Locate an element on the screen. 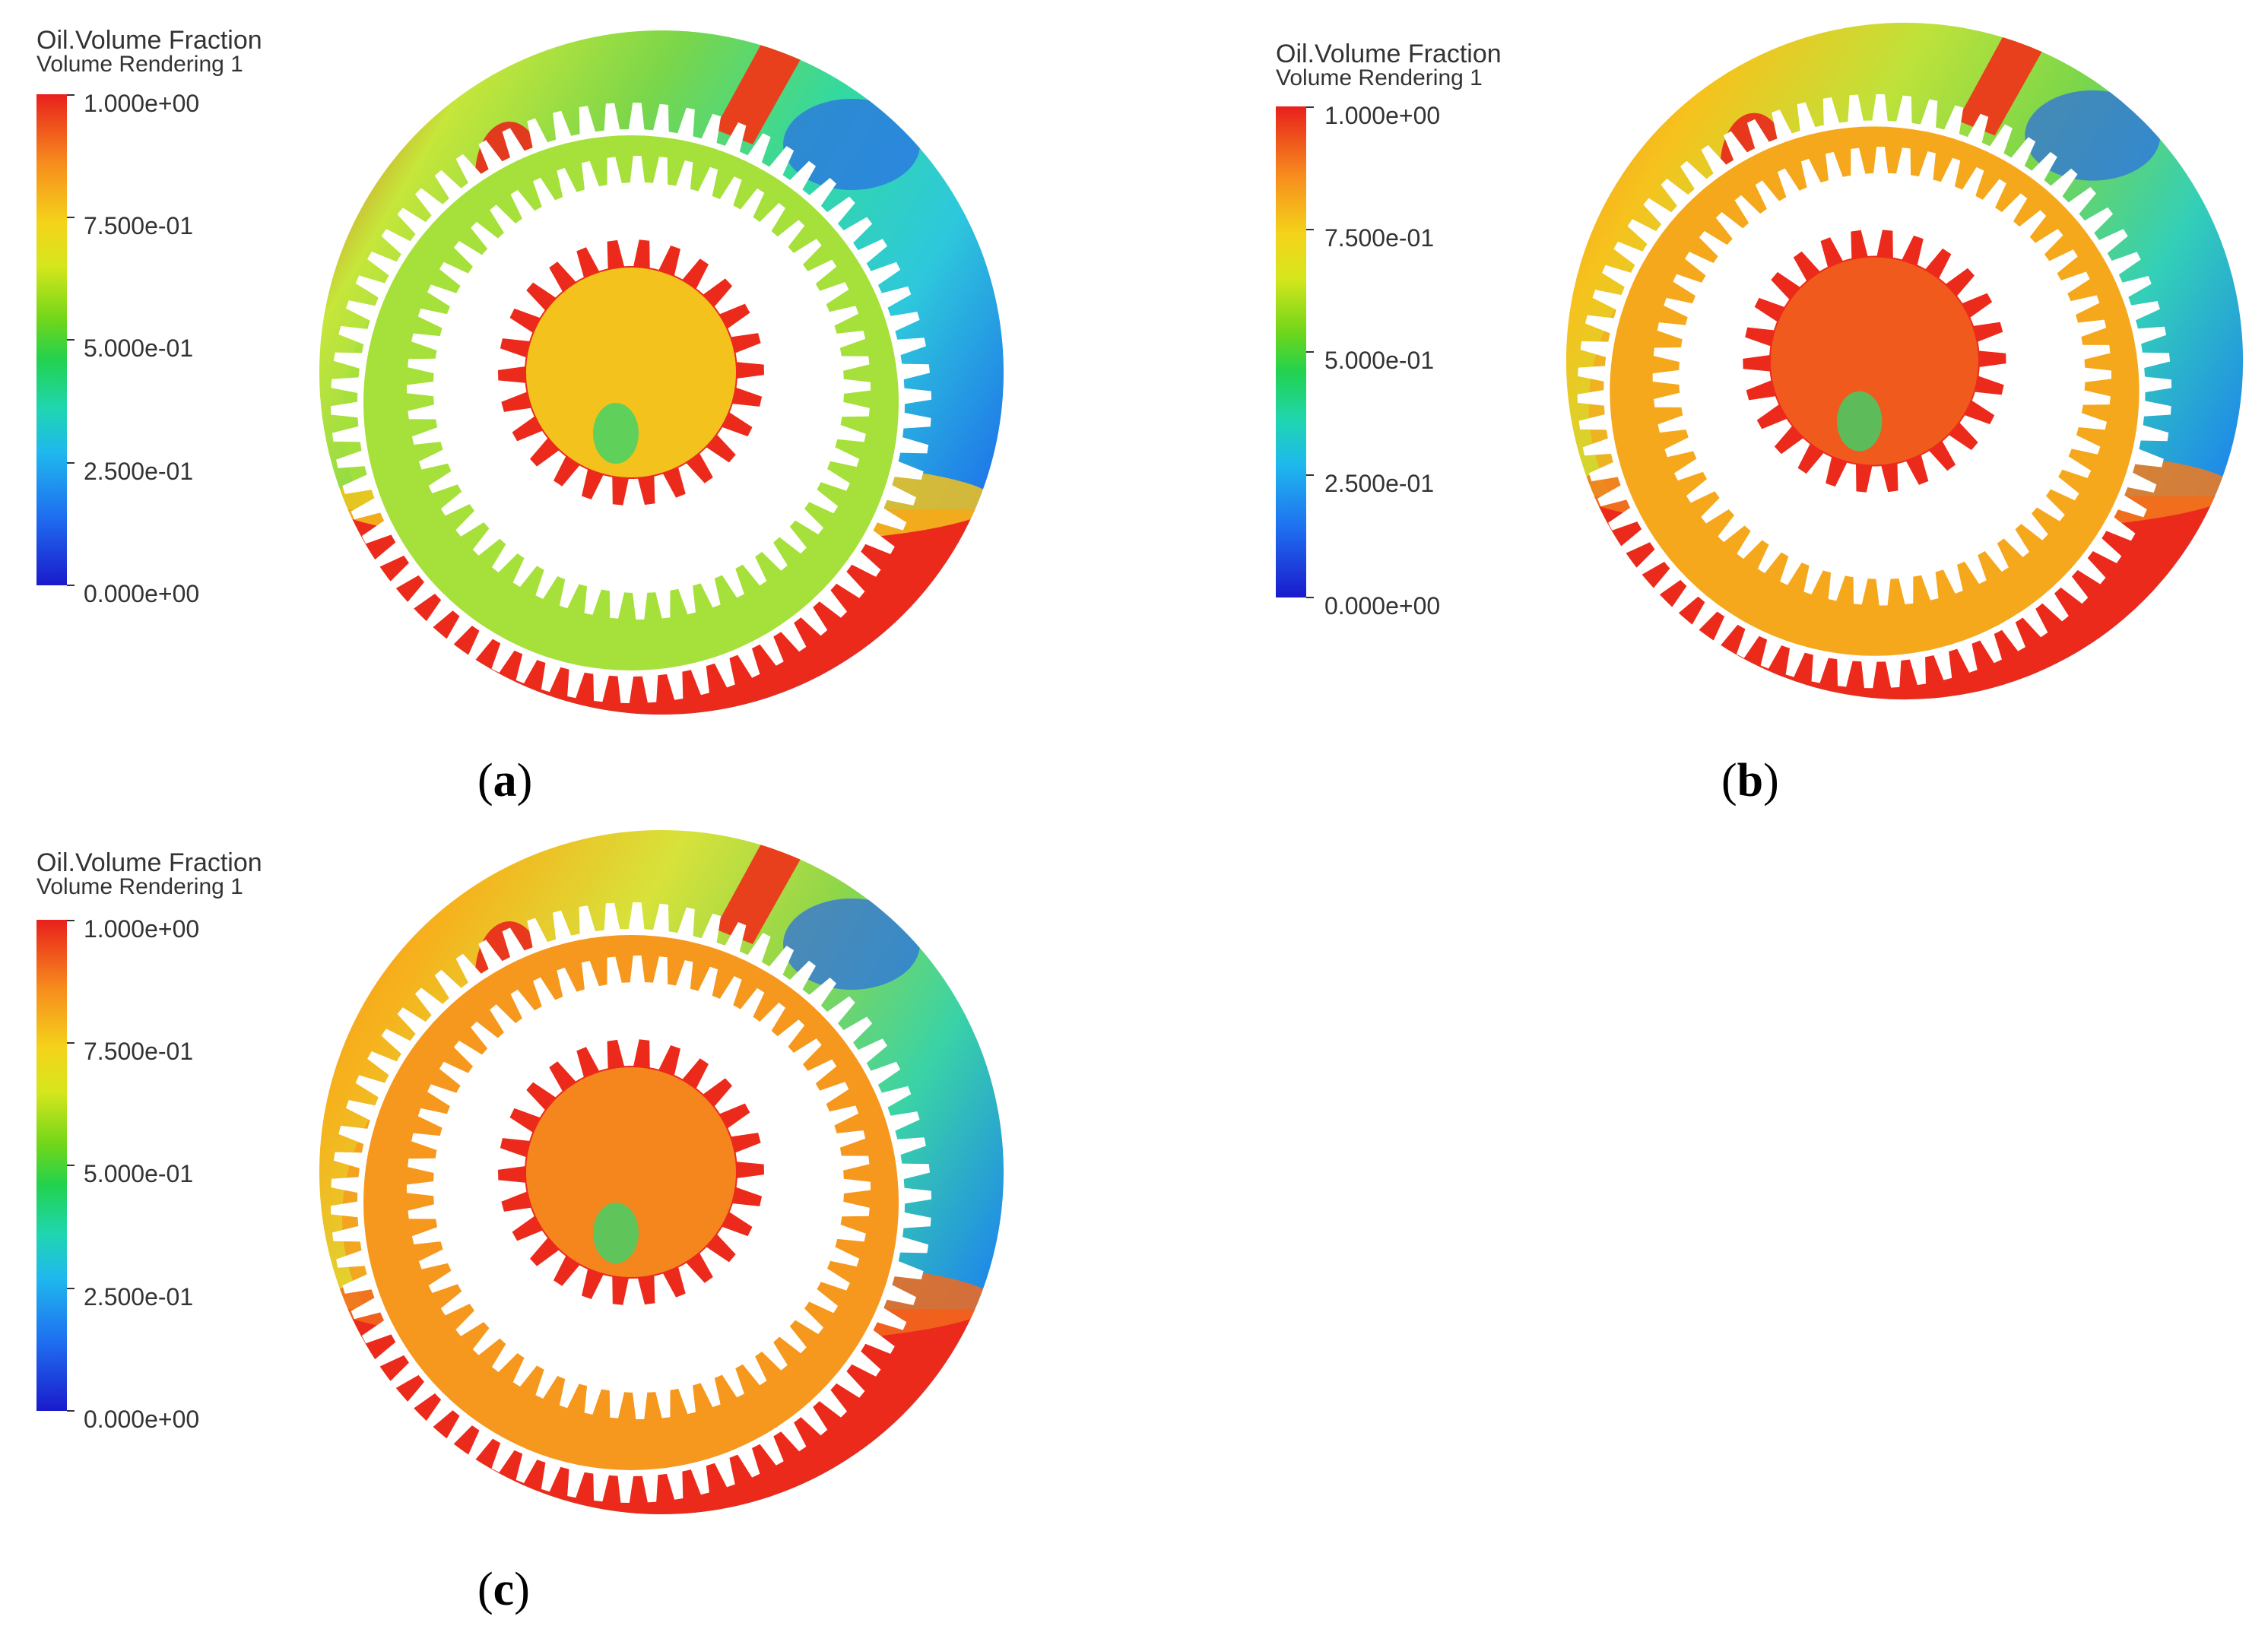  panel-caption: (c) is located at coordinates (503, 1590).